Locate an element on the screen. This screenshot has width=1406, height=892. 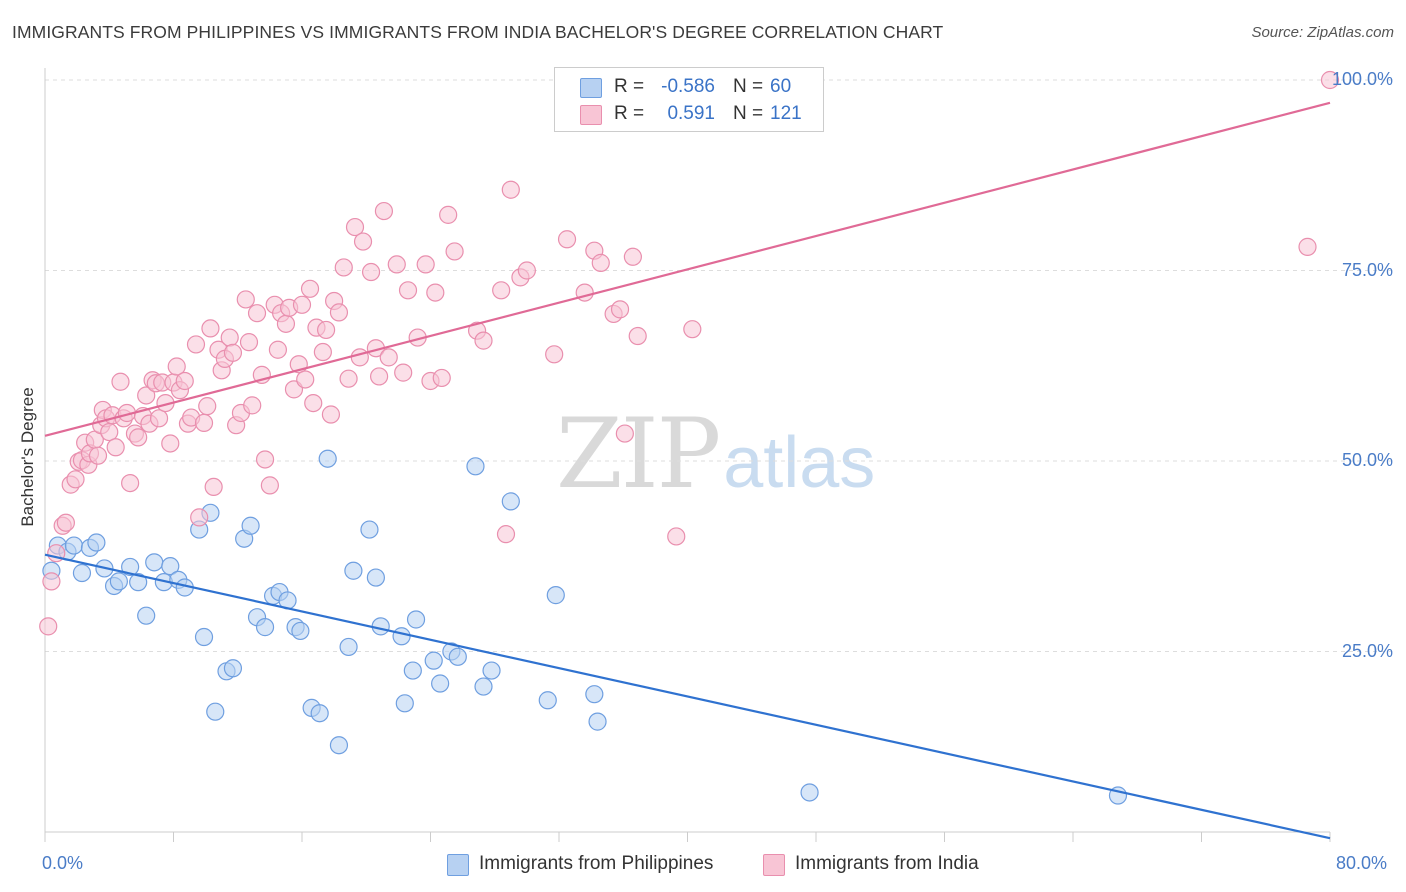
watermark-atlas: atlas is located at coordinates (799, 463).